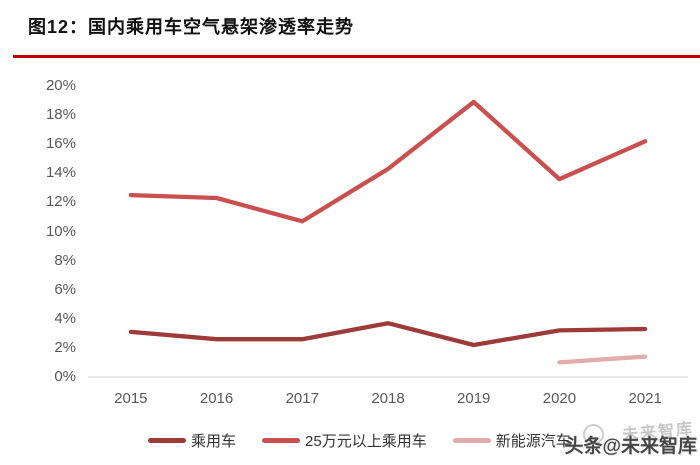 This screenshot has height=465, width=700. I want to click on y-axis-tick-label: 10%, so click(60, 231).